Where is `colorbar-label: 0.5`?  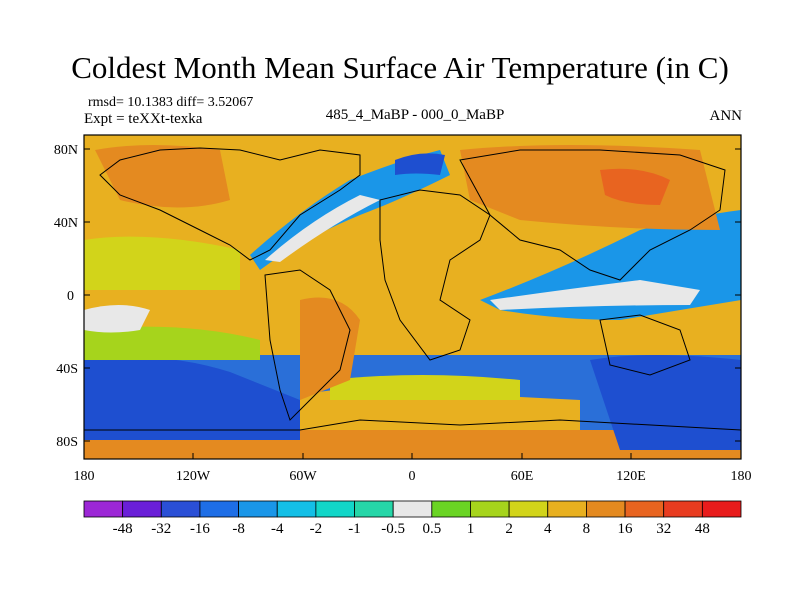 colorbar-label: 0.5 is located at coordinates (431, 529).